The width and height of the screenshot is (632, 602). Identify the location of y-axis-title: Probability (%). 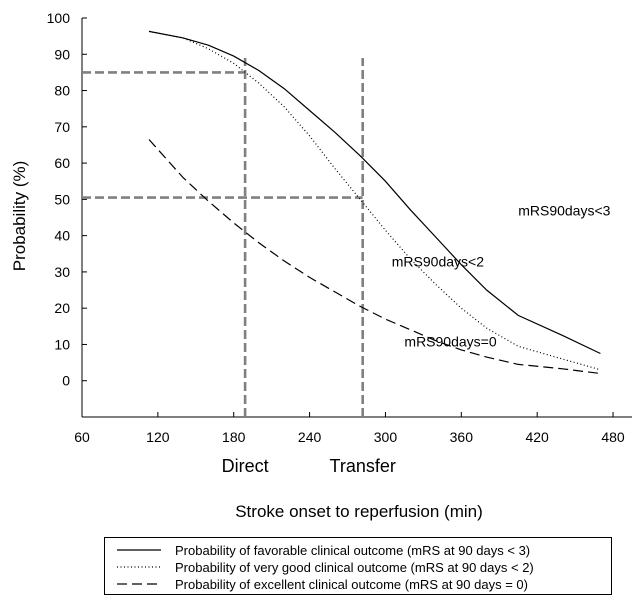
(19, 216).